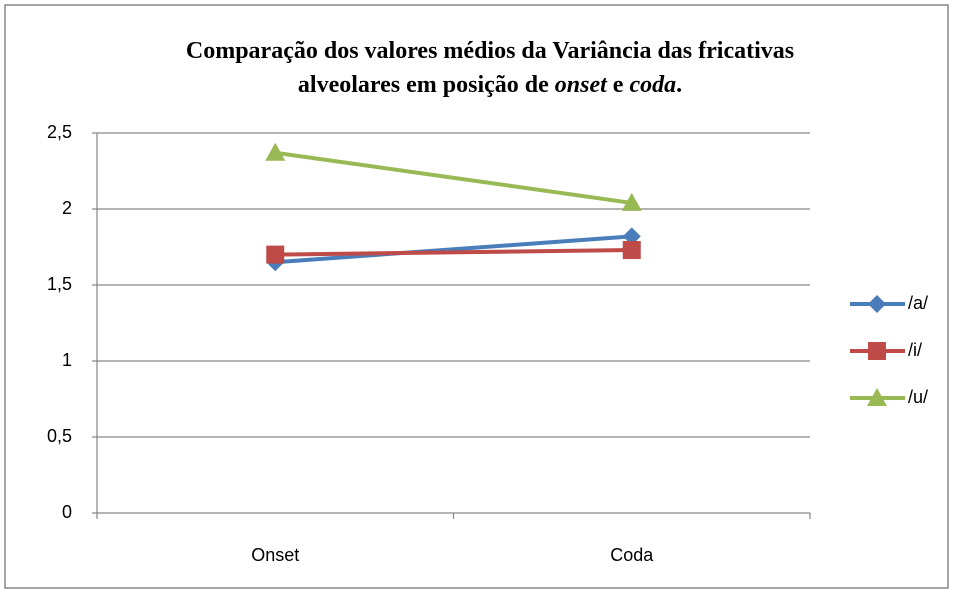 The width and height of the screenshot is (956, 598). I want to click on legend-label: /u/, so click(918, 397).